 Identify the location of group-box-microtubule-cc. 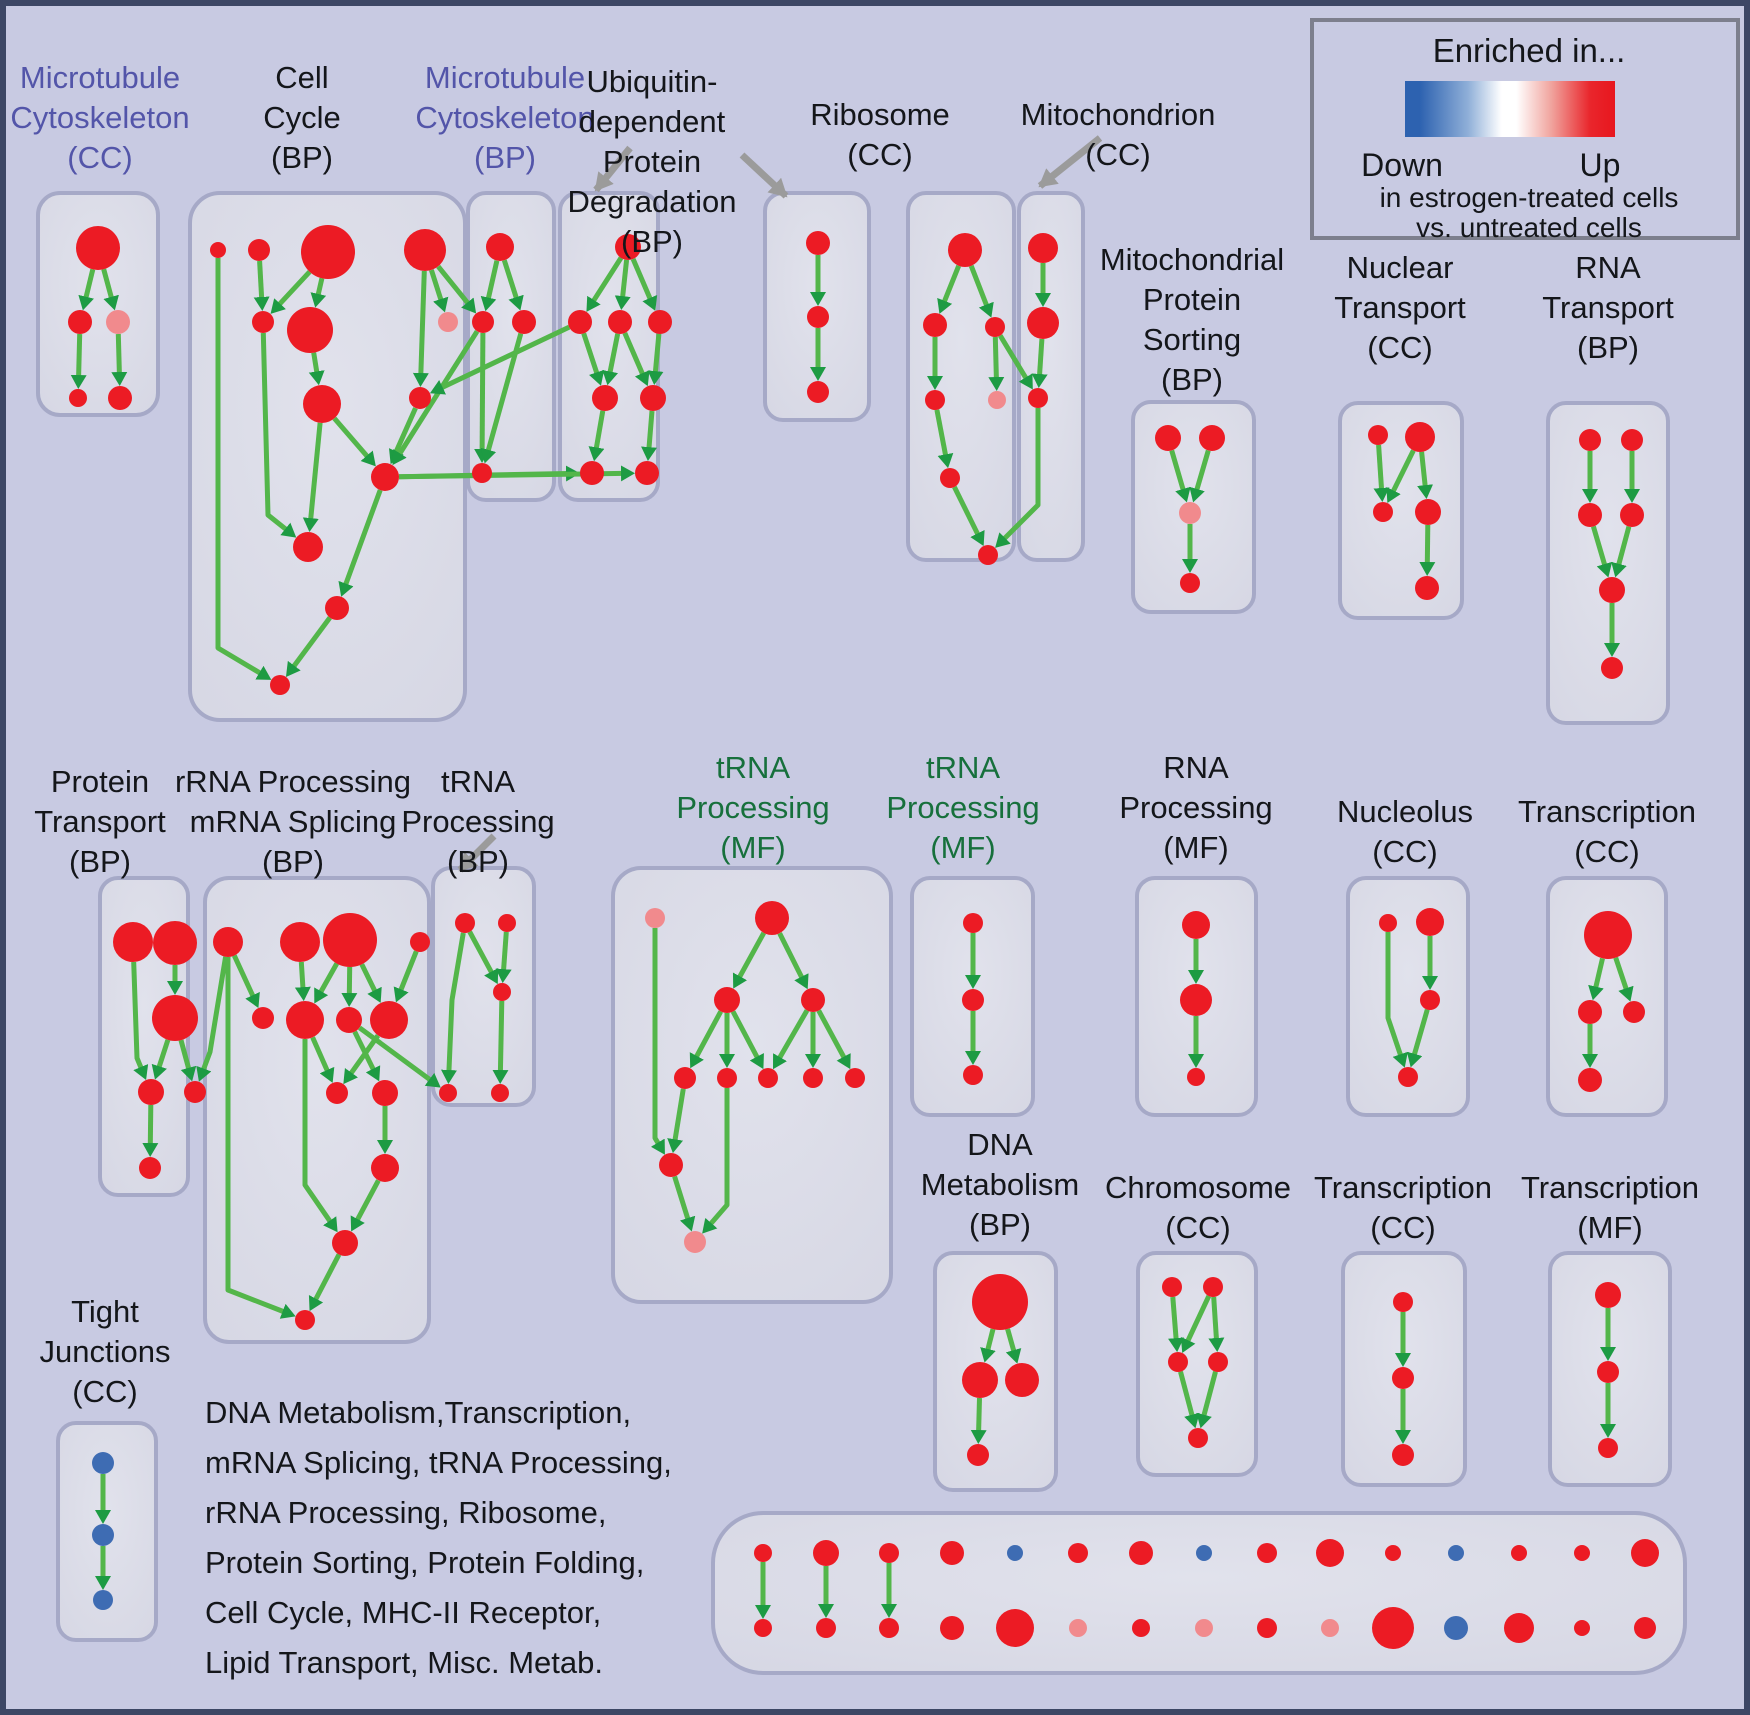
(98, 304).